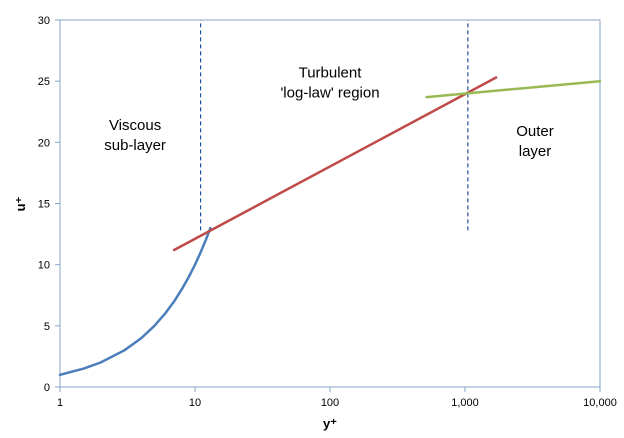 The width and height of the screenshot is (624, 438). I want to click on x-tick-label: 100, so click(330, 403).